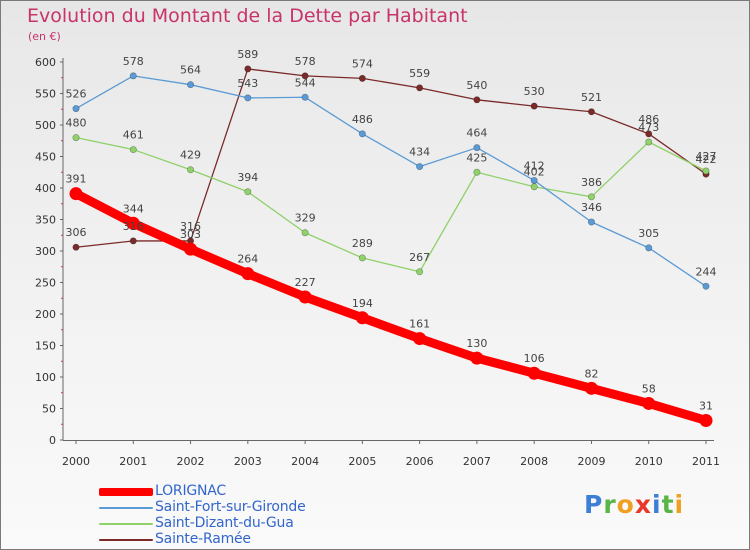 Image resolution: width=750 pixels, height=550 pixels. What do you see at coordinates (305, 282) in the screenshot?
I see `data-label: 227` at bounding box center [305, 282].